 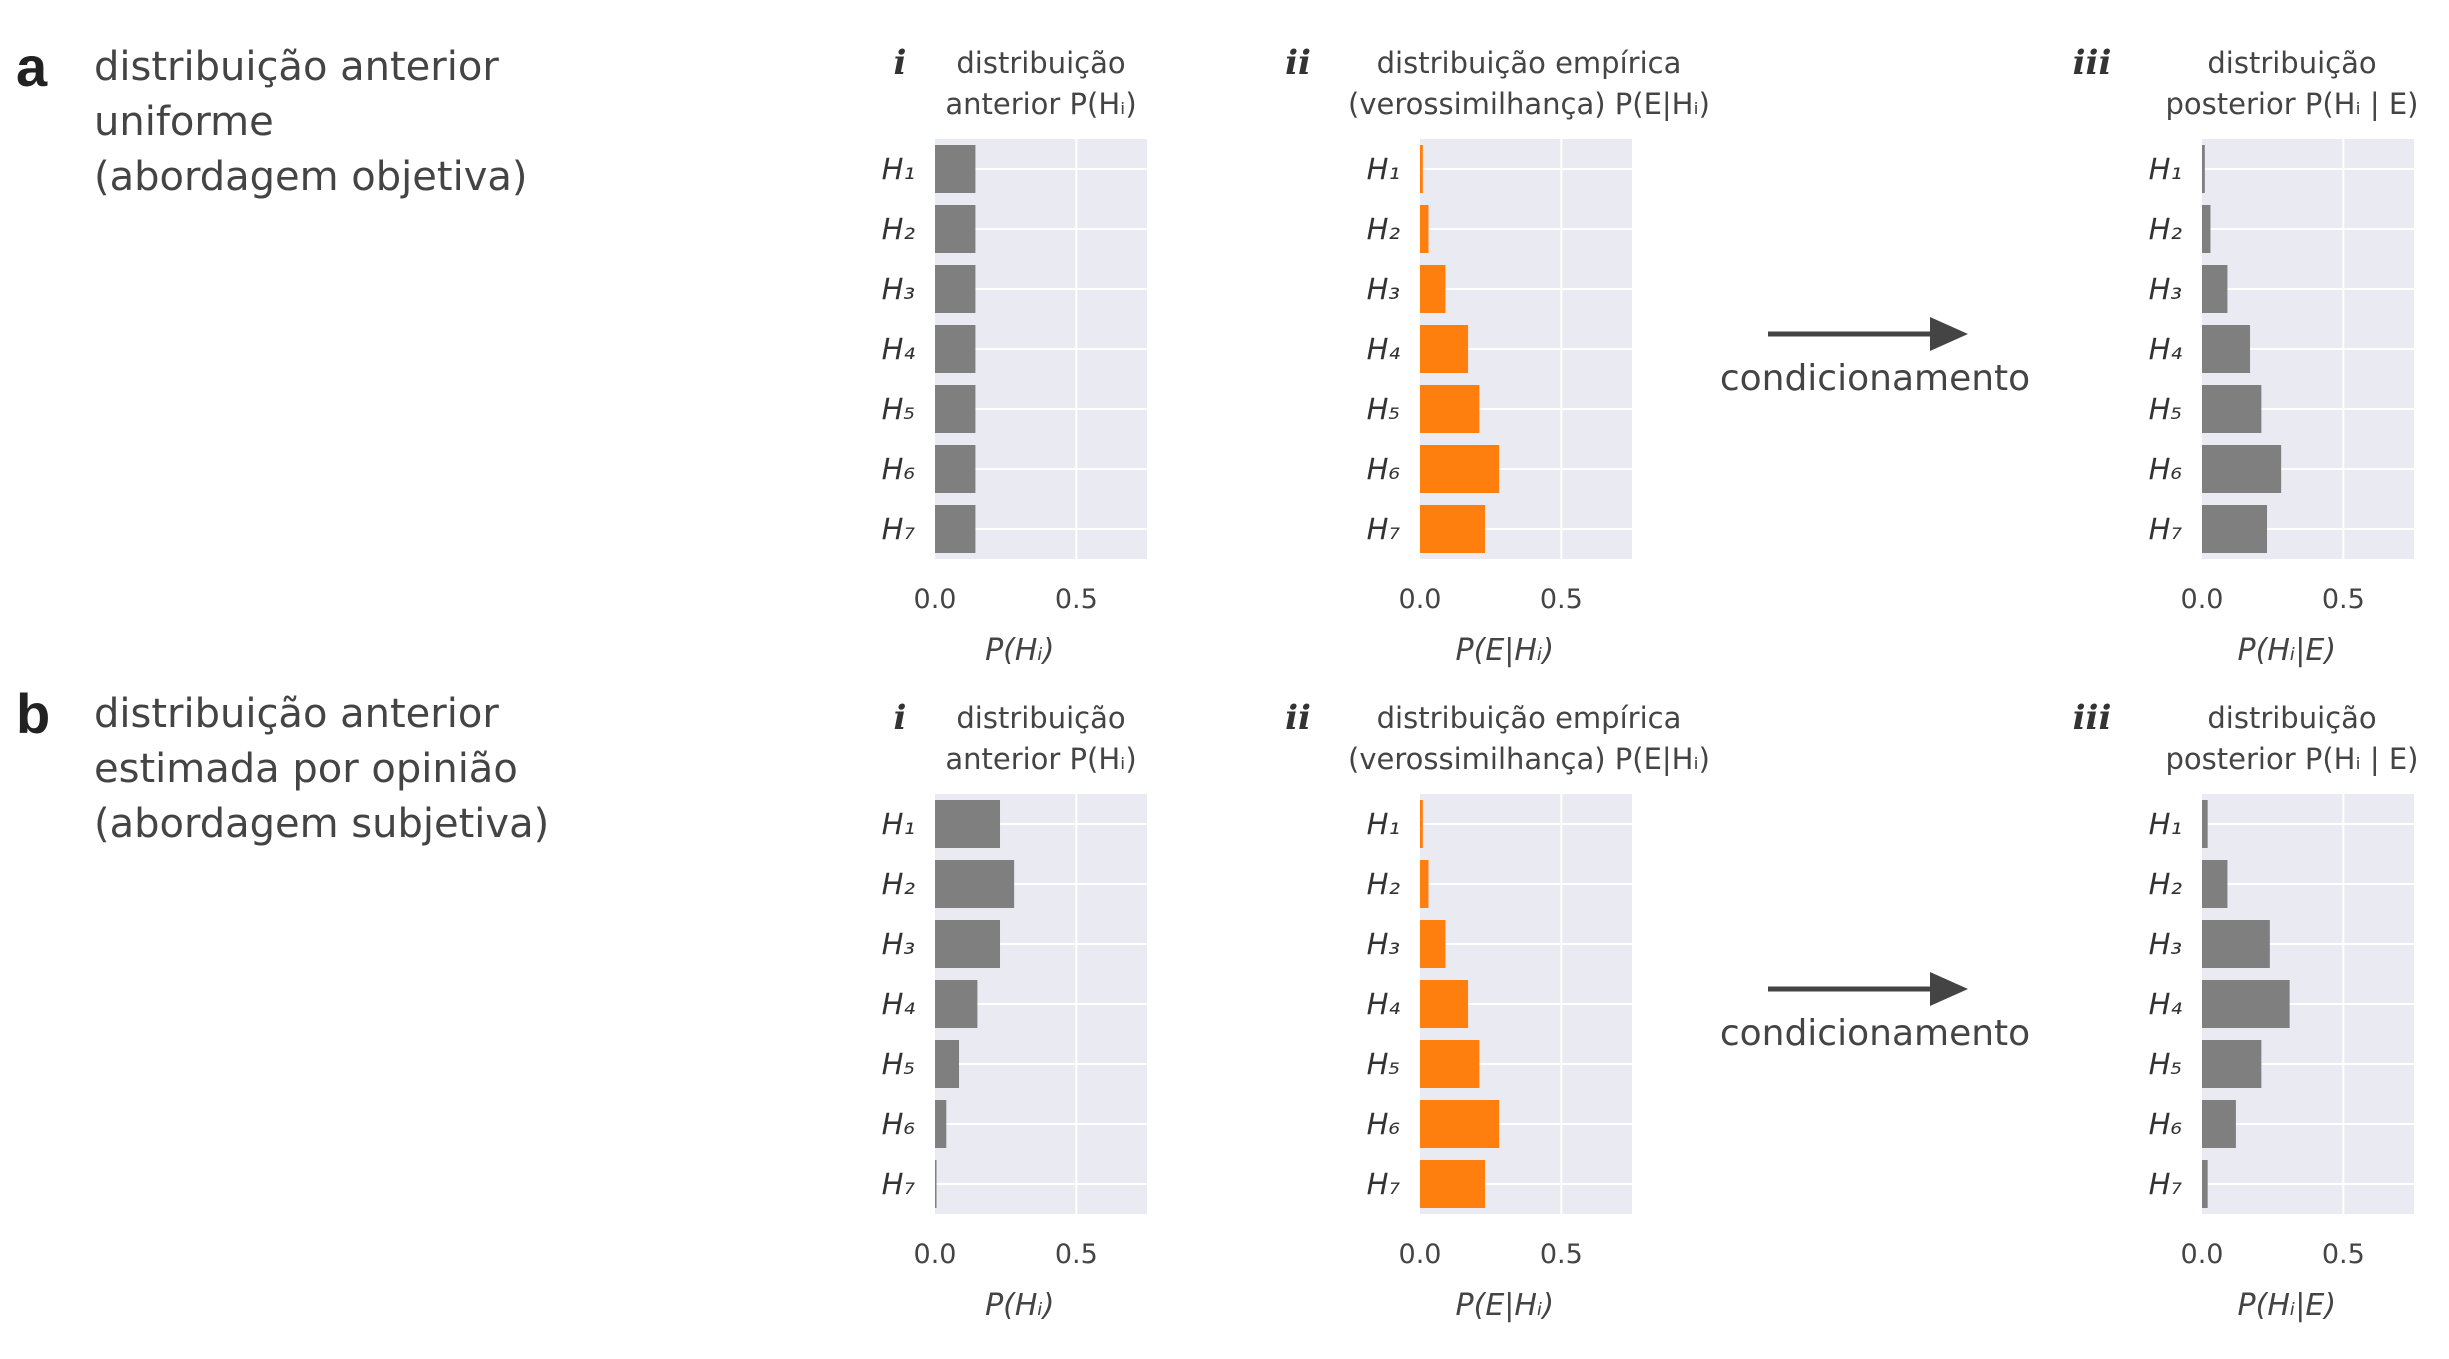 I want to click on x-axis-label: P(Hᵢ), so click(x=1019, y=1305).